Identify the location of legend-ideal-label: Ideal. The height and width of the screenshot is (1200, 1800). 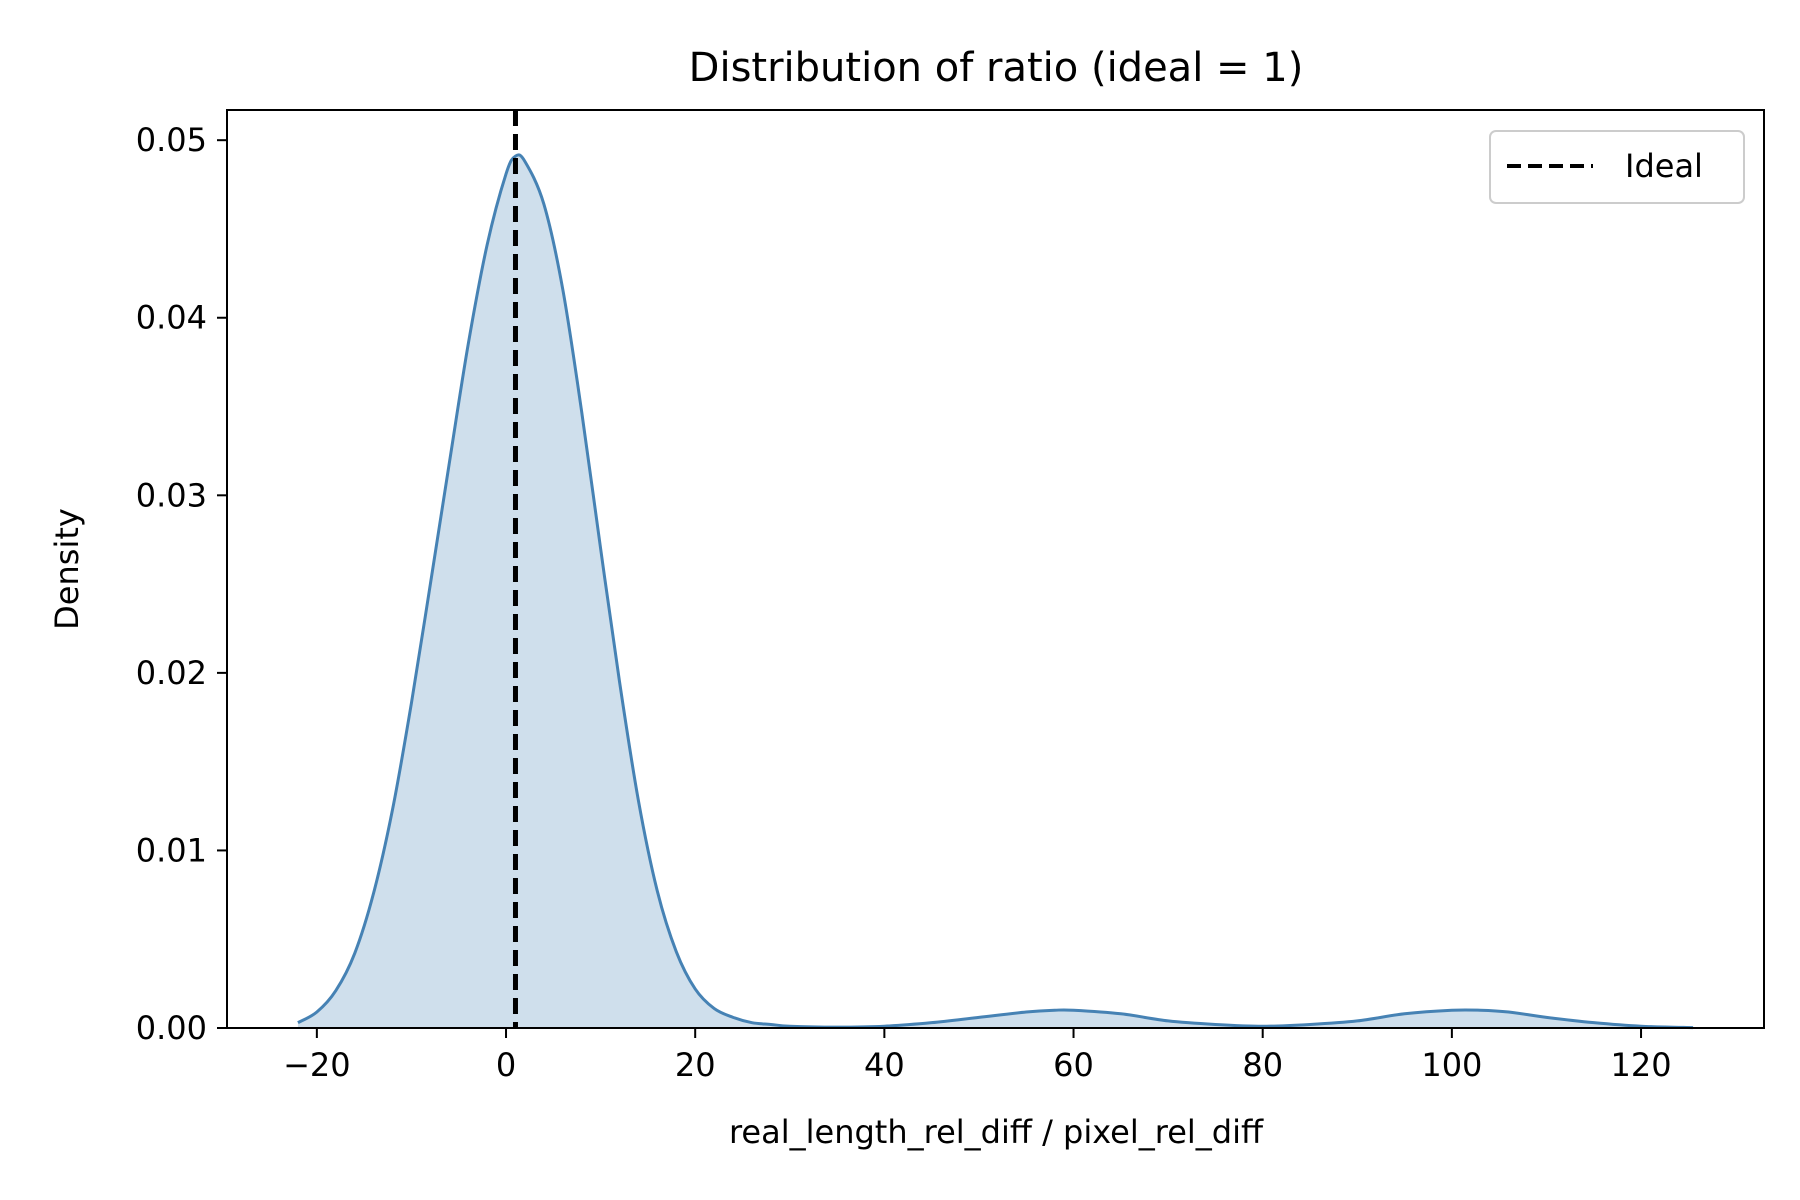
(1664, 166).